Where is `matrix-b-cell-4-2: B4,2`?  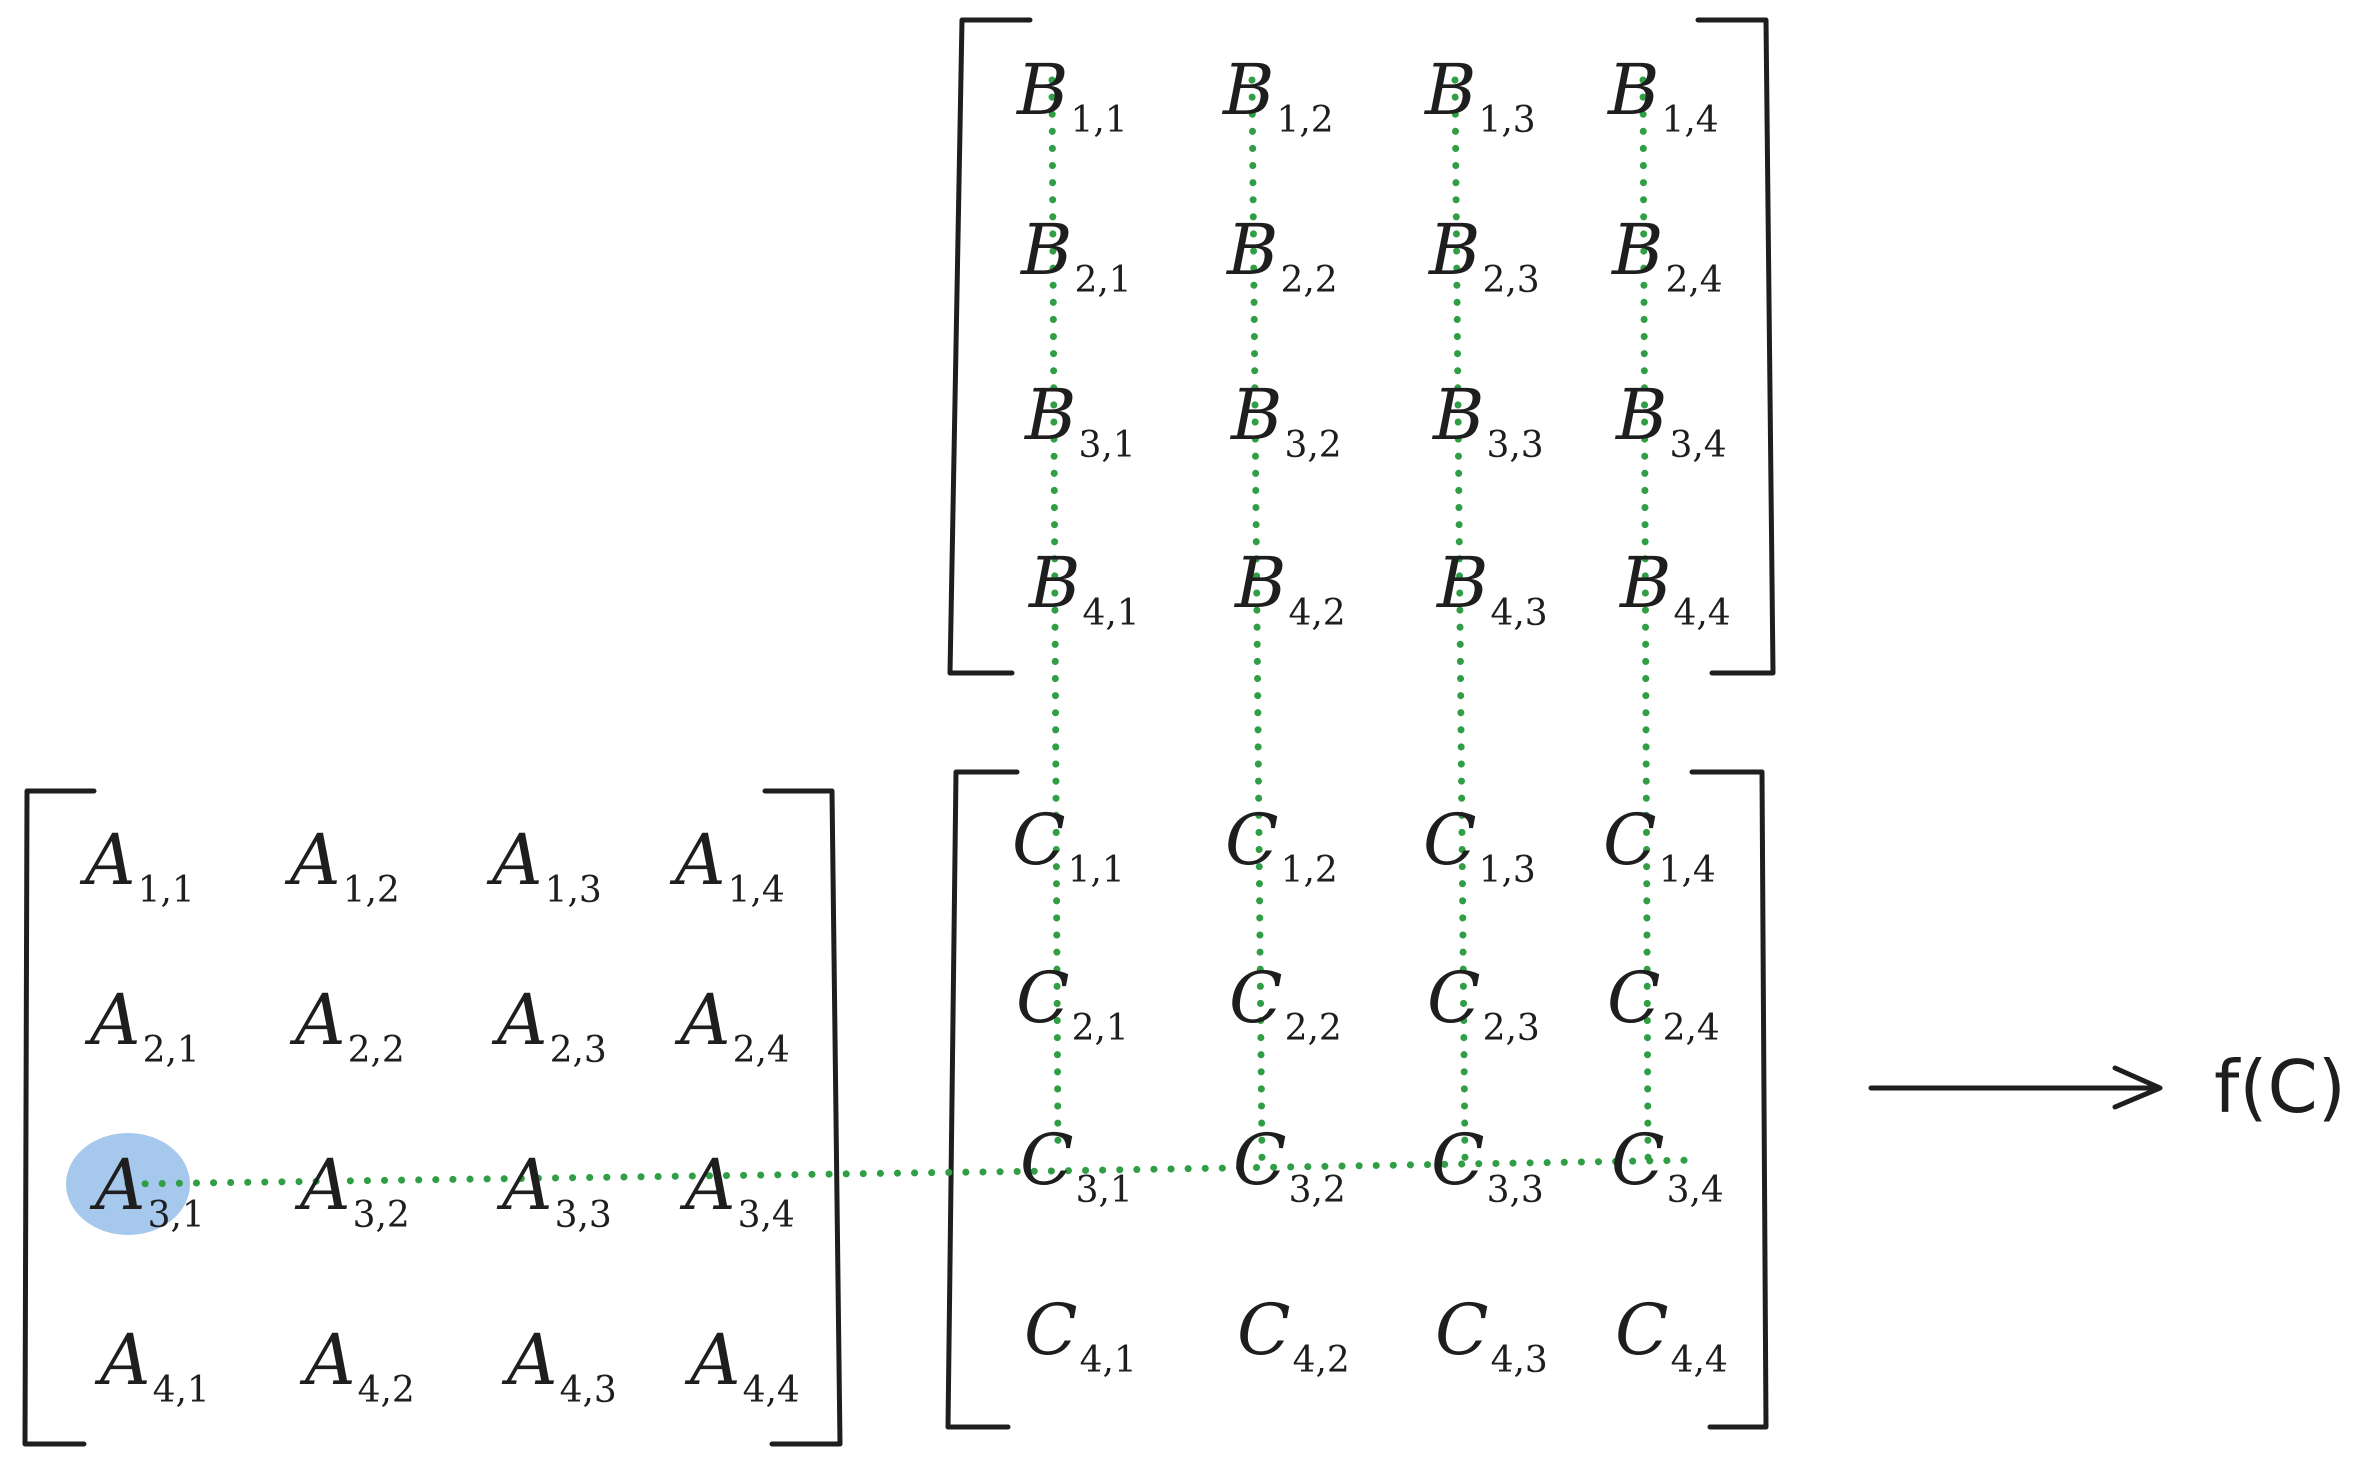 matrix-b-cell-4-2: B4,2 is located at coordinates (1290, 590).